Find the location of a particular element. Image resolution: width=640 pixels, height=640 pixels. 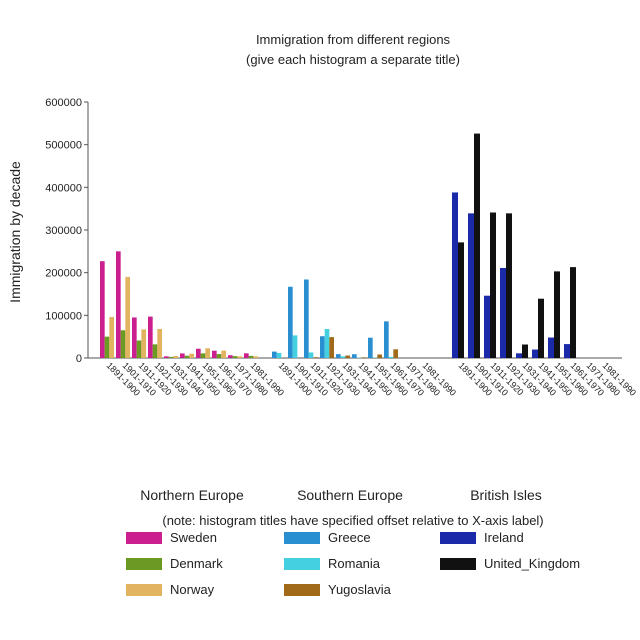

y-tick-label: 200000 is located at coordinates (63, 274).